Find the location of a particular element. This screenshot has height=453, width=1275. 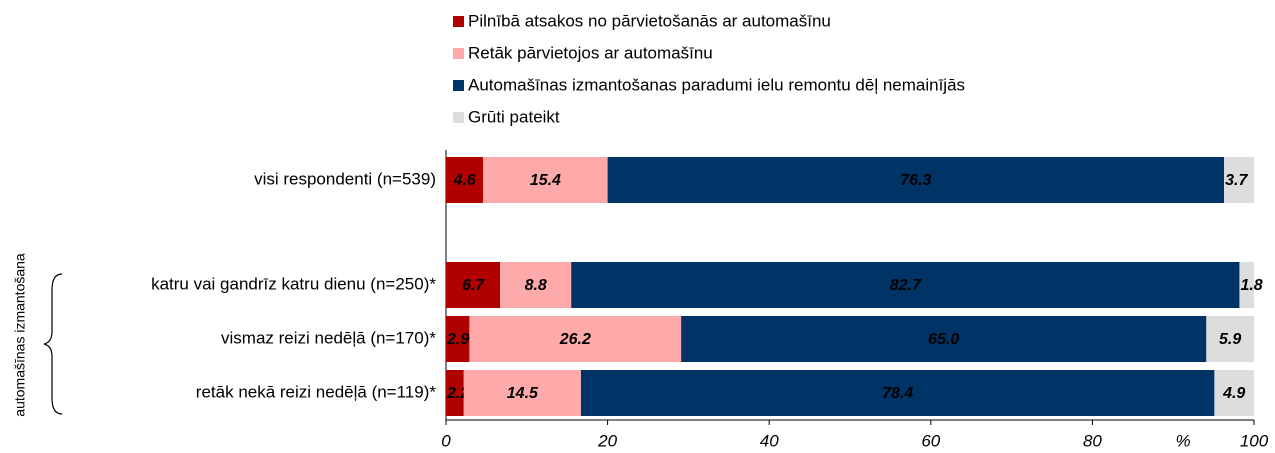

value-label: 8.8 is located at coordinates (536, 285).